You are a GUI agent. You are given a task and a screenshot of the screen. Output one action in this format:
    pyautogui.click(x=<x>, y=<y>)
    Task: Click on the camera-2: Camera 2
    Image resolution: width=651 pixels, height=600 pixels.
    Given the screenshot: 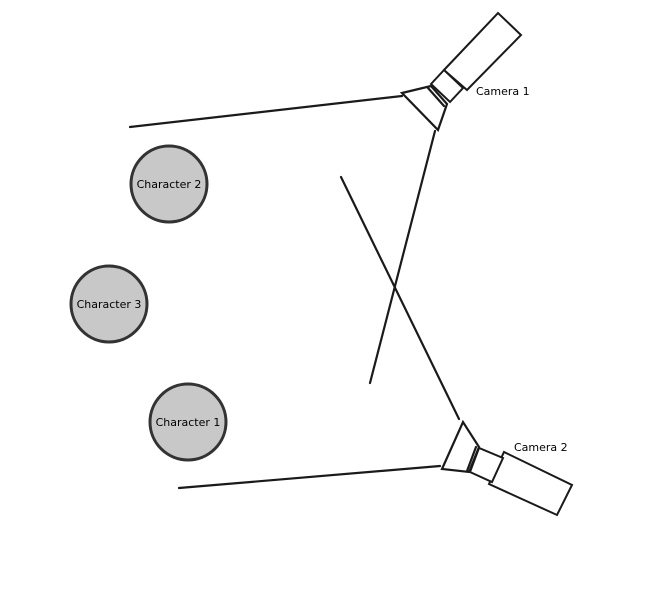 What is the action you would take?
    pyautogui.click(x=507, y=468)
    